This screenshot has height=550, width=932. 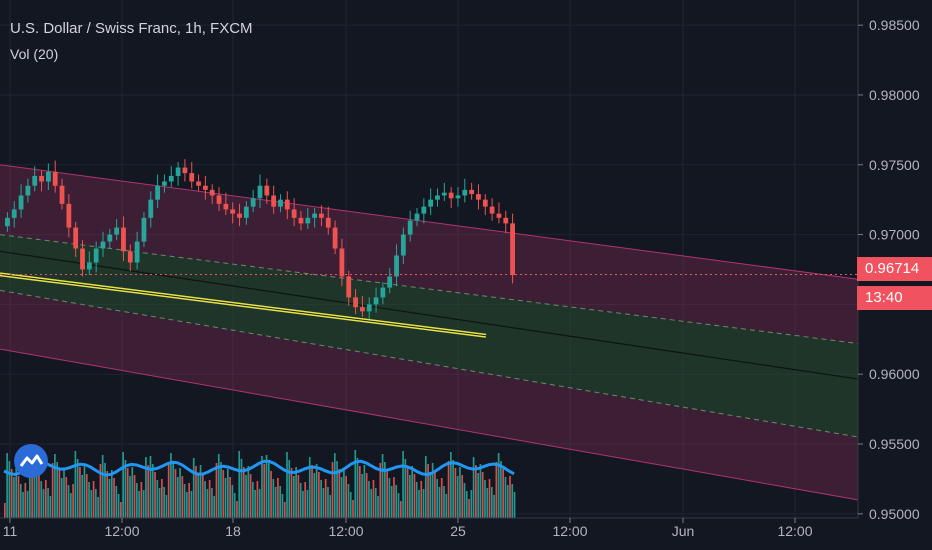 I want to click on time-tick-label: 11, so click(x=10, y=531).